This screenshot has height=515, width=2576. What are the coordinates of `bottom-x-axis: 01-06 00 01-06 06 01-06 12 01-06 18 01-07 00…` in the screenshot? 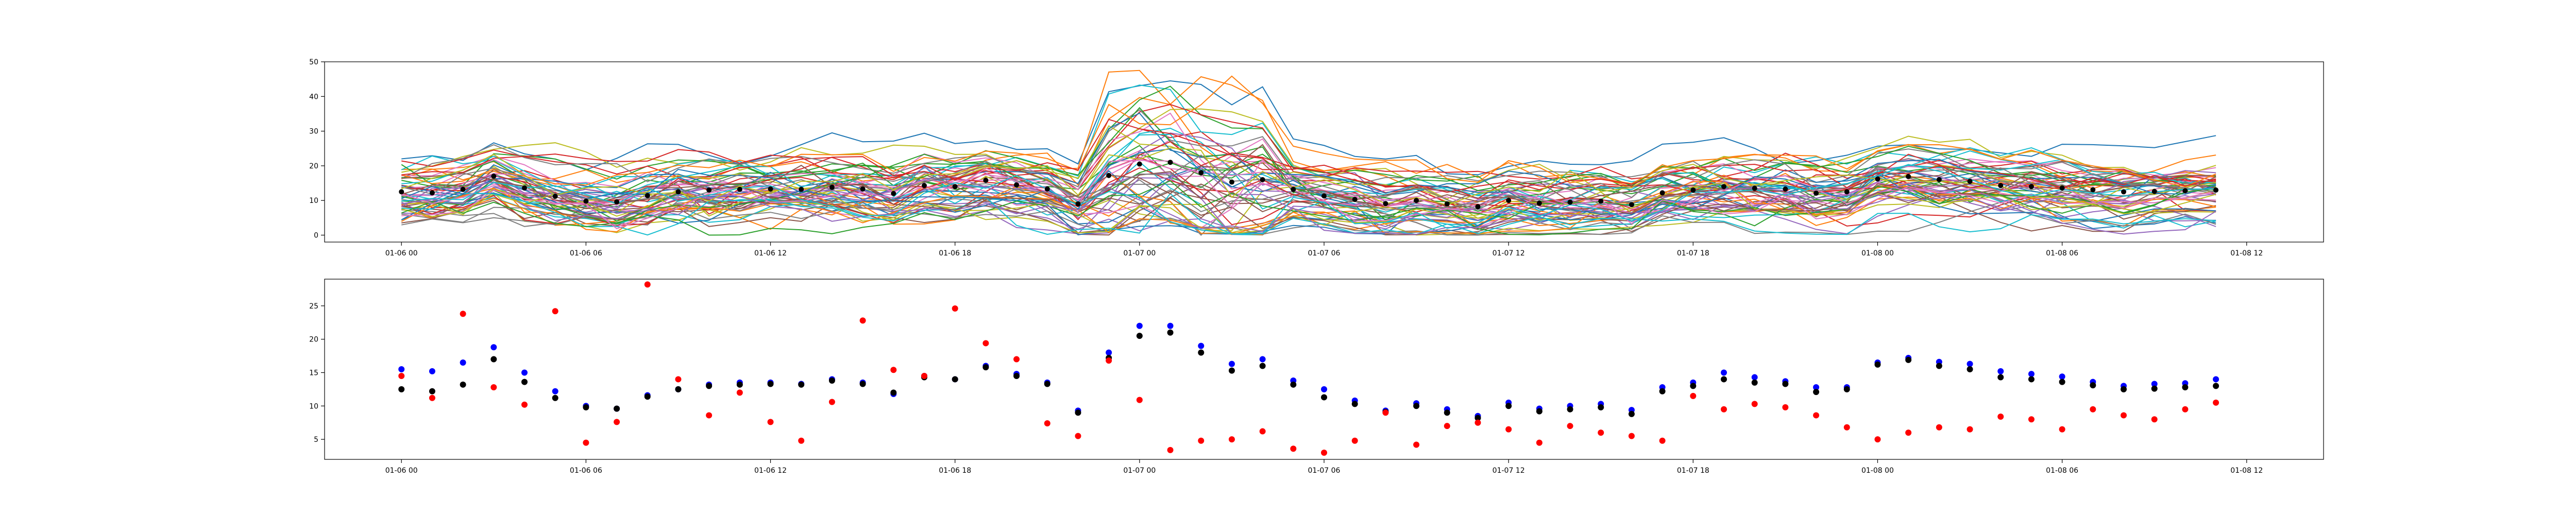 It's located at (1324, 467).